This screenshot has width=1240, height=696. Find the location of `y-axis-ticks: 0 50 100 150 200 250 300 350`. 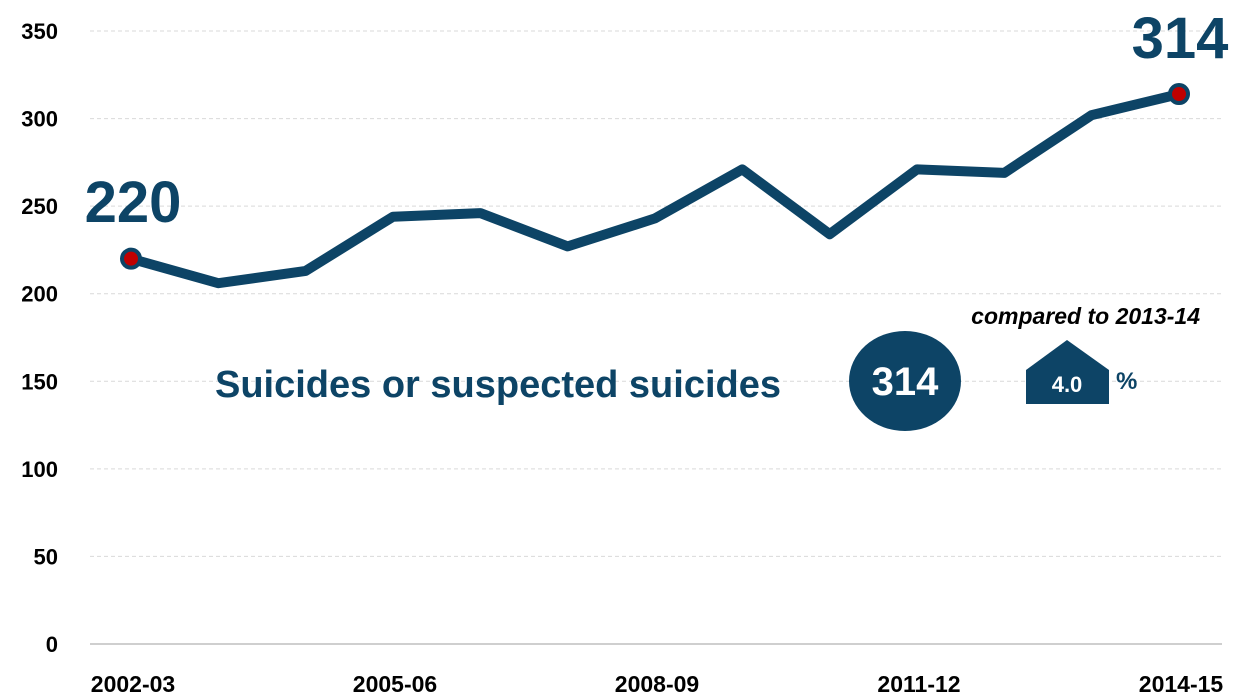

y-axis-ticks: 0 50 100 150 200 250 300 350 is located at coordinates (39, 338).